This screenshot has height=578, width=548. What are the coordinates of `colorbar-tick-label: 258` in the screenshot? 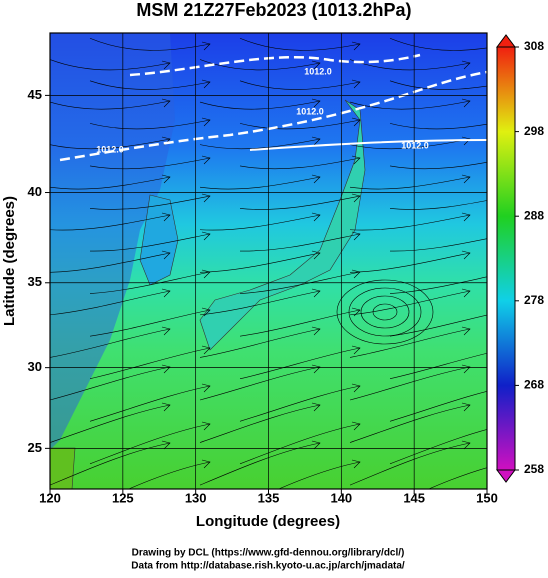 It's located at (534, 469).